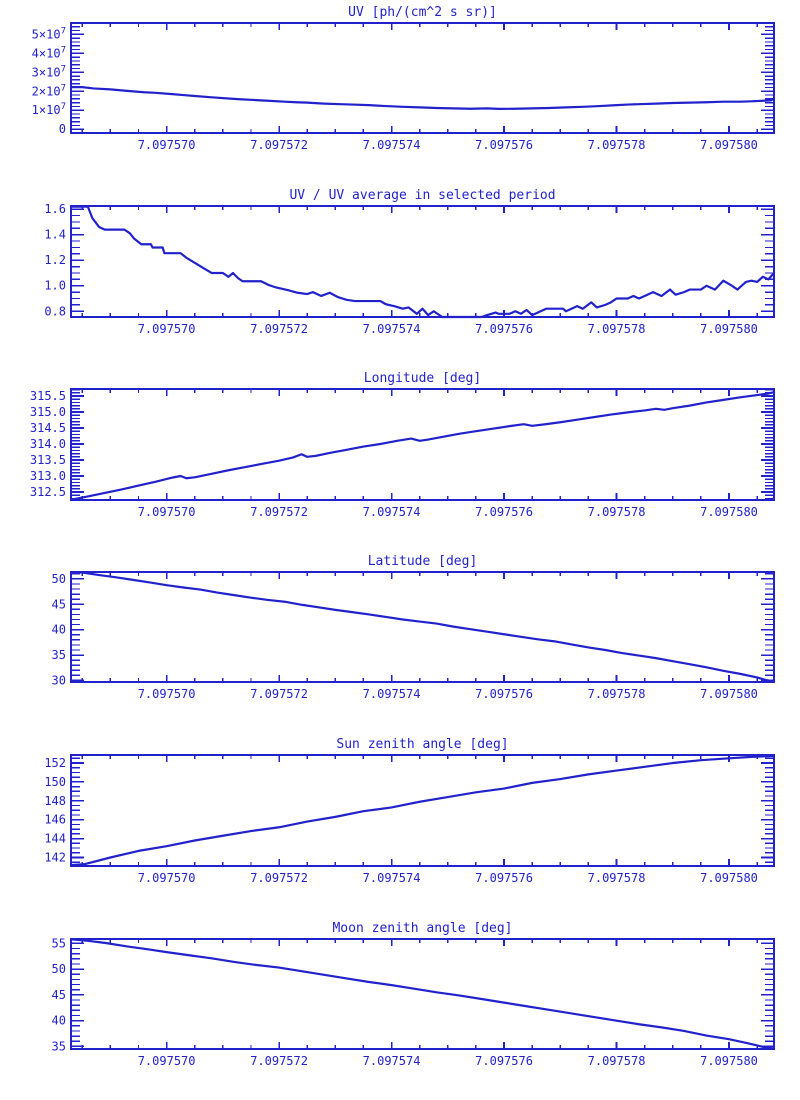  I want to click on y-axis-tick-label: 30, so click(59, 680).